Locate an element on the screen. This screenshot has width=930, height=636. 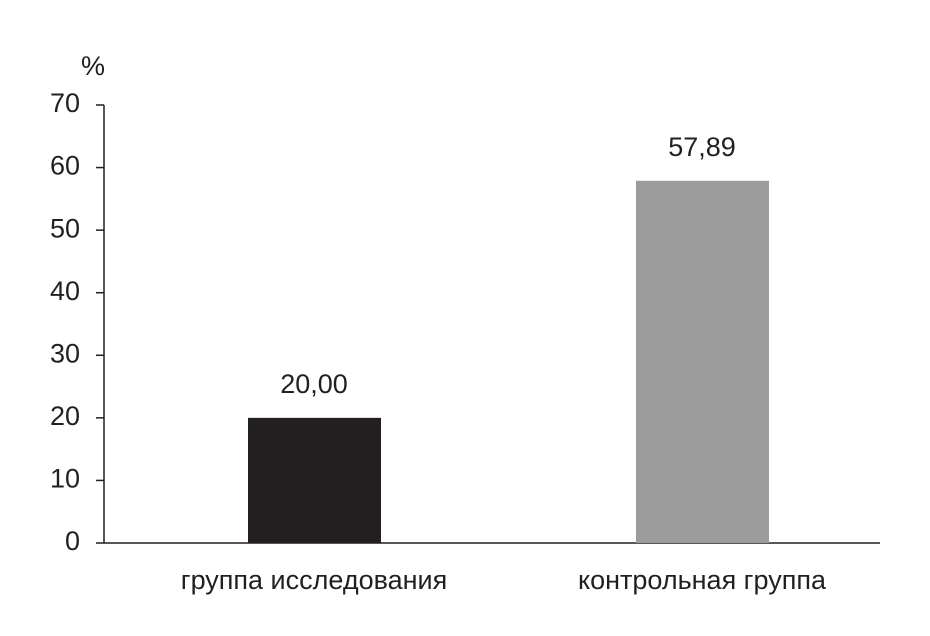
y-tick-label: 20 is located at coordinates (65, 416).